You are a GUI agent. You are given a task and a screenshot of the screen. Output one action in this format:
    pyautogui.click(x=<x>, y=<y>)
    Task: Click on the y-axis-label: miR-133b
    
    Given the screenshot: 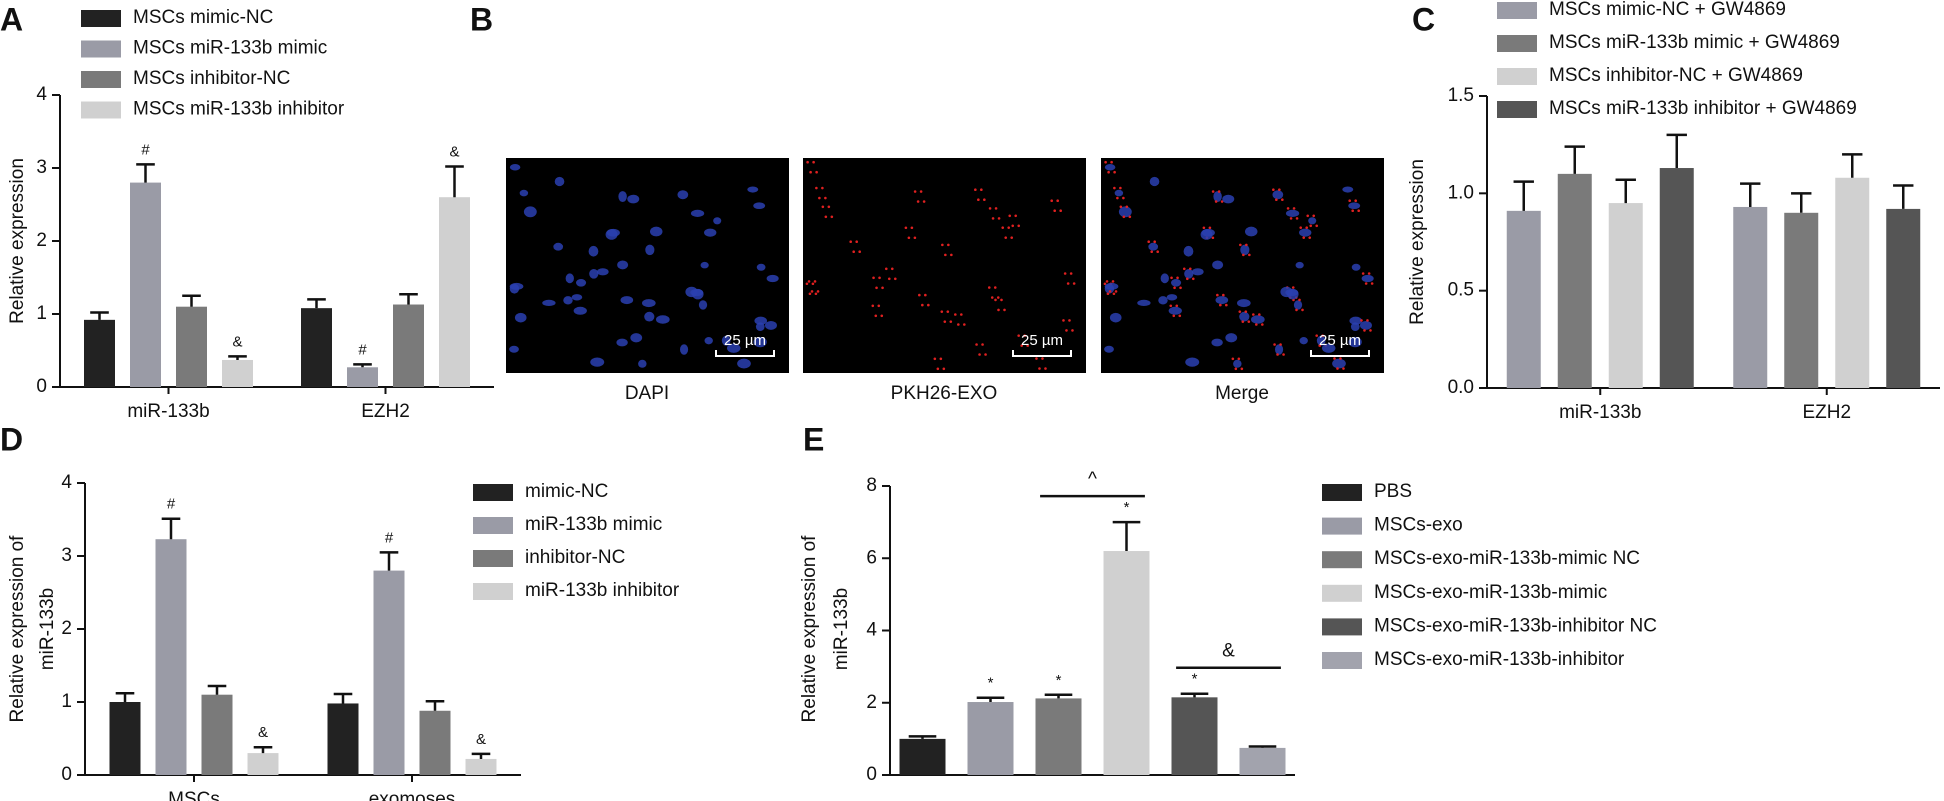 What is the action you would take?
    pyautogui.click(x=47, y=629)
    